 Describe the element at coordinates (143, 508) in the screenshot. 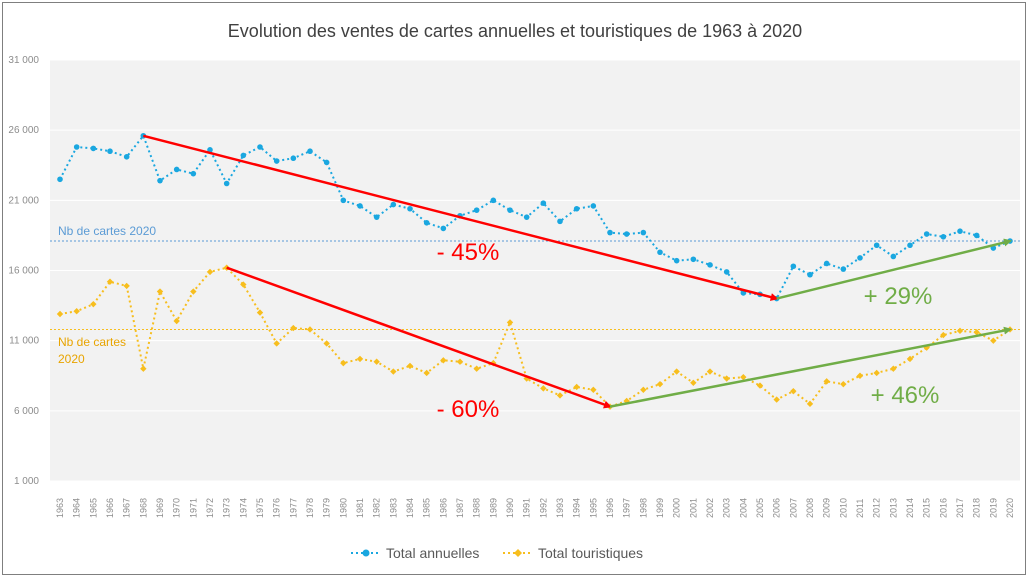

I see `x-tick-label: 1968` at that location.